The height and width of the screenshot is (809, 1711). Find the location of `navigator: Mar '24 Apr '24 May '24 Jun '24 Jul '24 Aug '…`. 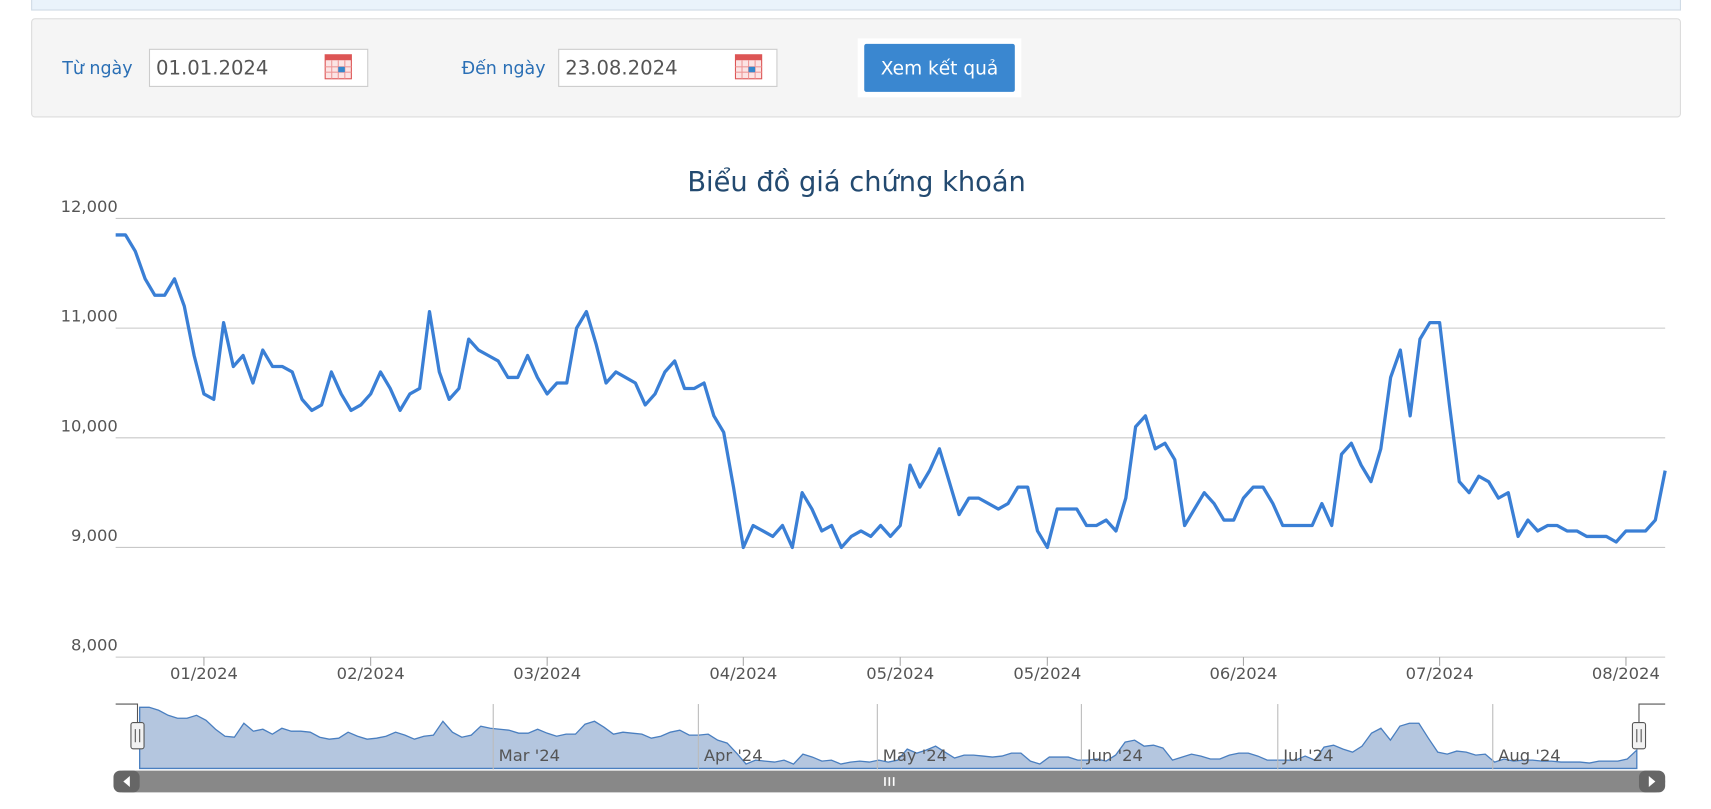

navigator: Mar '24 Apr '24 May '24 Jun '24 Jul '24 Aug '… is located at coordinates (890, 737).